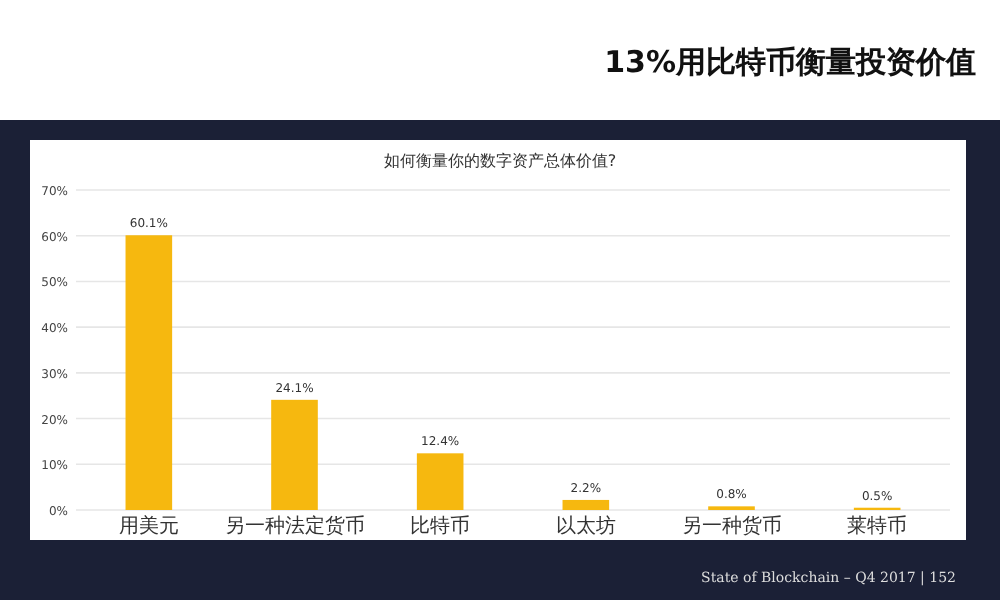 The image size is (1000, 600). What do you see at coordinates (585, 526) in the screenshot?
I see `x-tick-label: 以太坊` at bounding box center [585, 526].